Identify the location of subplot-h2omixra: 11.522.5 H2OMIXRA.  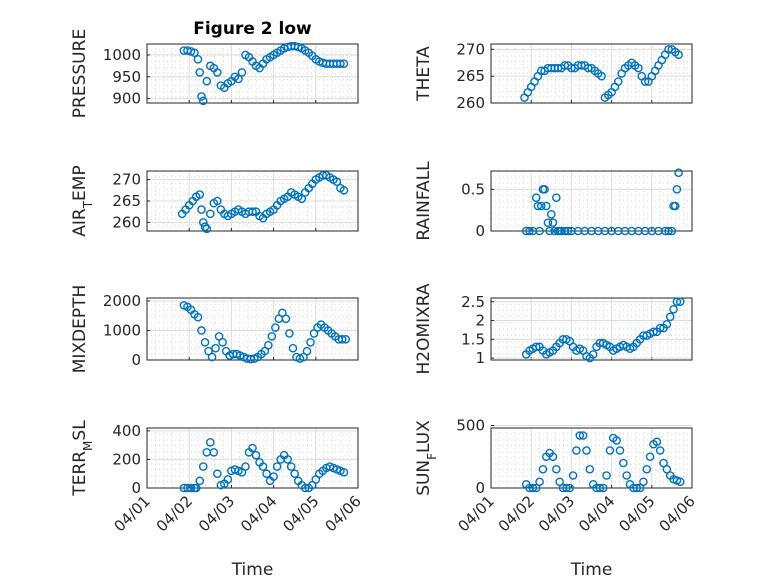
(553, 329).